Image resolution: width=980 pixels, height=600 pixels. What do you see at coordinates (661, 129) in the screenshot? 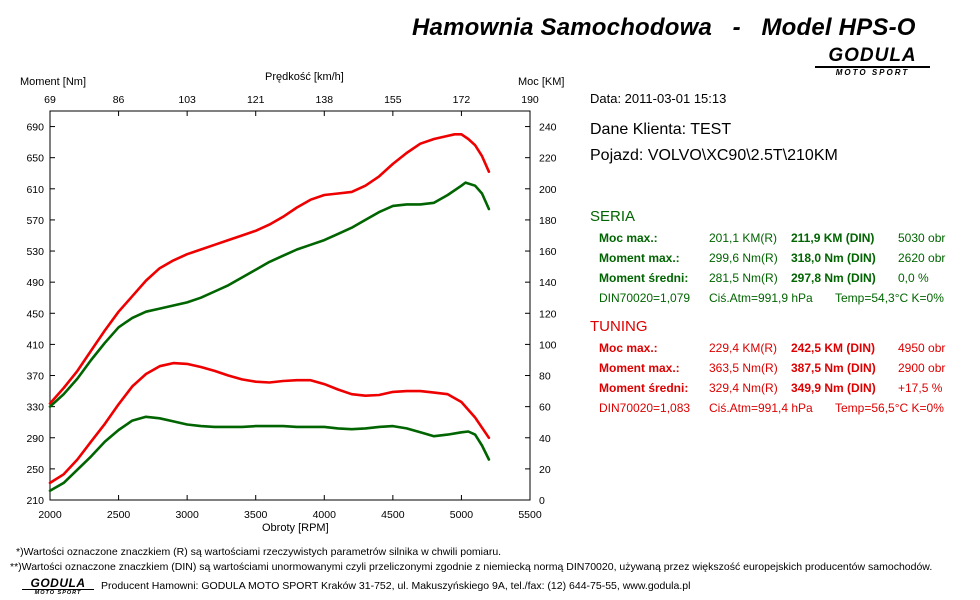
I see `client-name: Dane Klienta: TEST` at bounding box center [661, 129].